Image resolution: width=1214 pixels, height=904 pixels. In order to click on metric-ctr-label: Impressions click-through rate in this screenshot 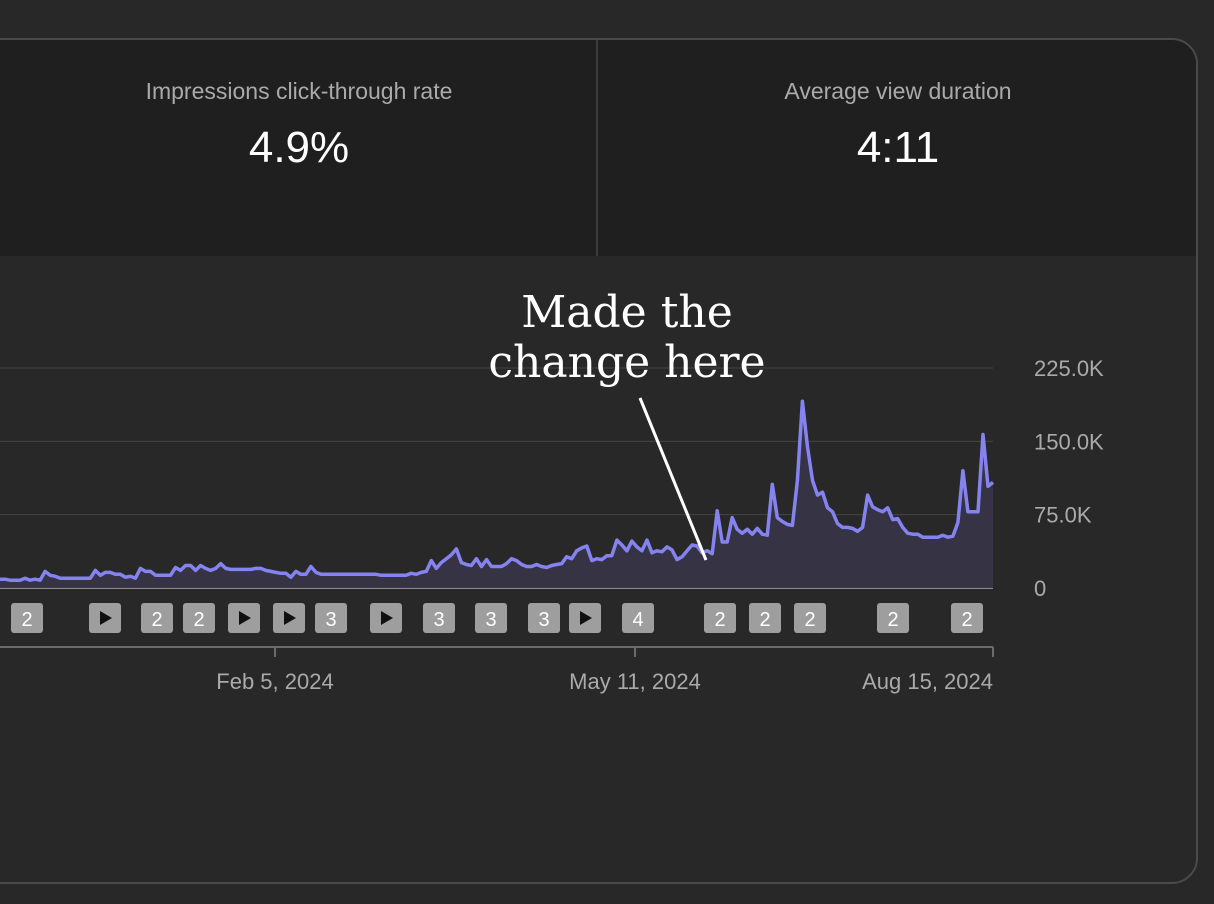, I will do `click(299, 91)`.